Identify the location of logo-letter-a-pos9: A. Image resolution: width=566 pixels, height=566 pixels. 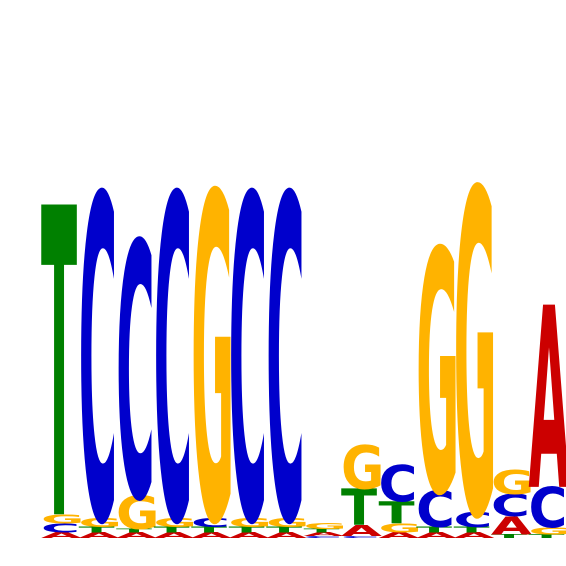
(361, 531).